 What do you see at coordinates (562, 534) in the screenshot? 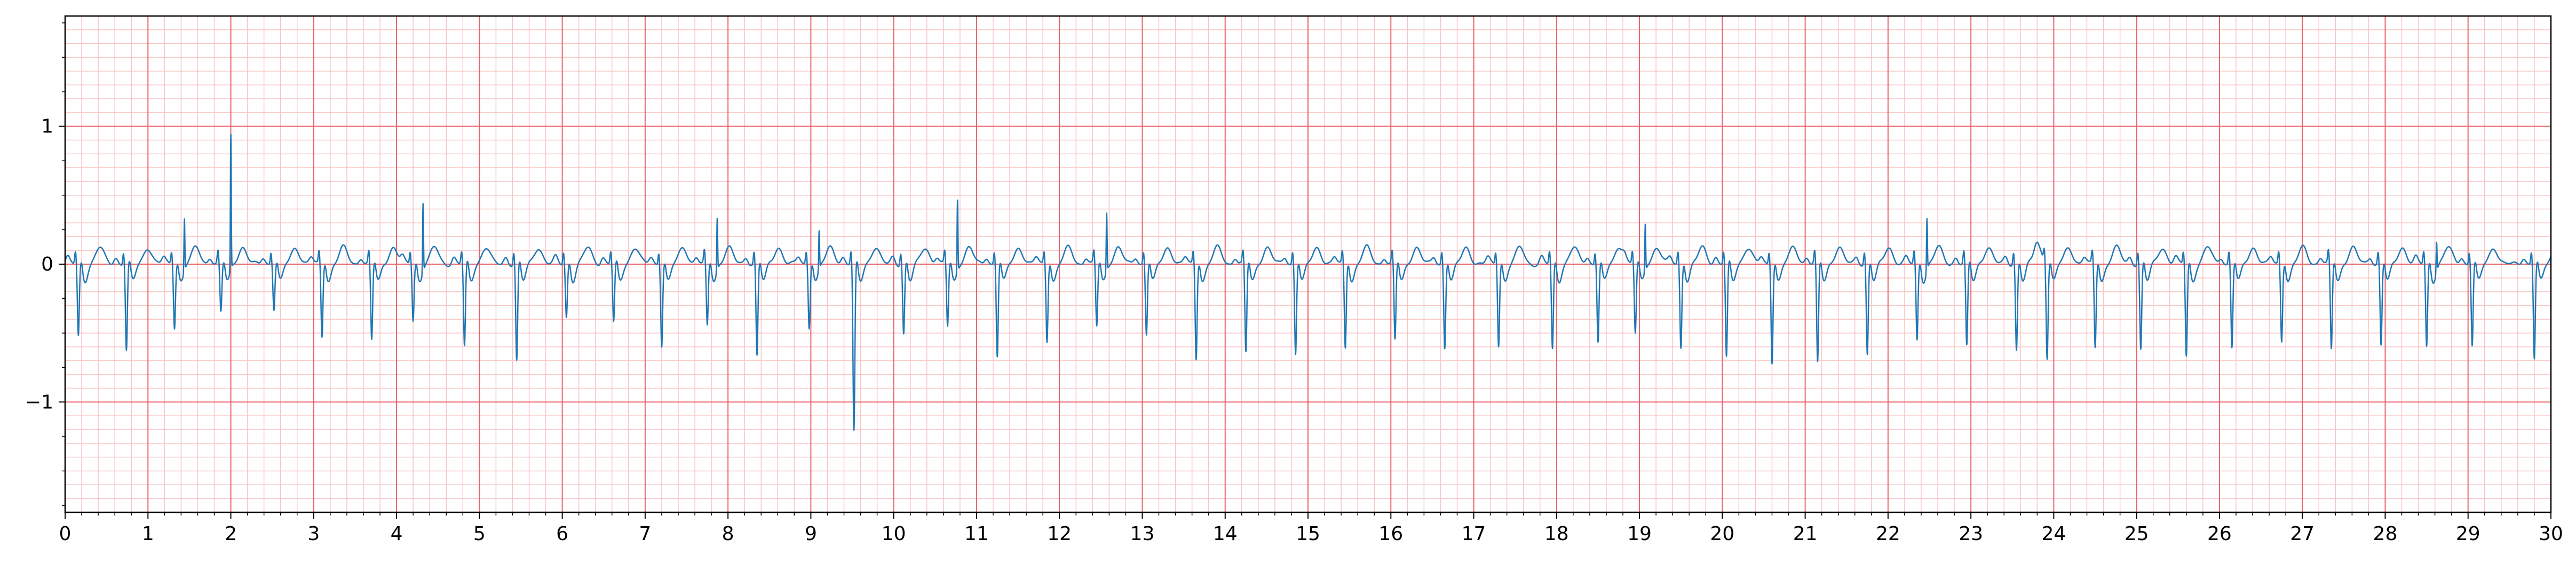
I see `x-tick-label: 6` at bounding box center [562, 534].